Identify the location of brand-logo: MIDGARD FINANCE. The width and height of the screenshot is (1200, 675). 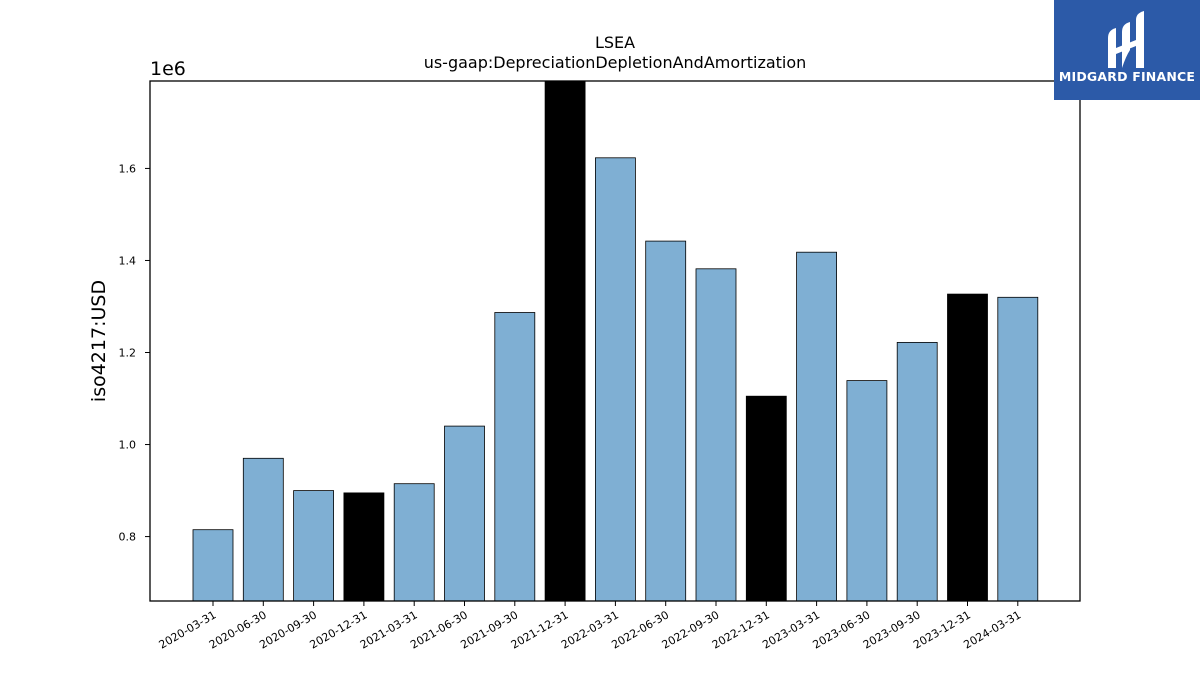
(1127, 50).